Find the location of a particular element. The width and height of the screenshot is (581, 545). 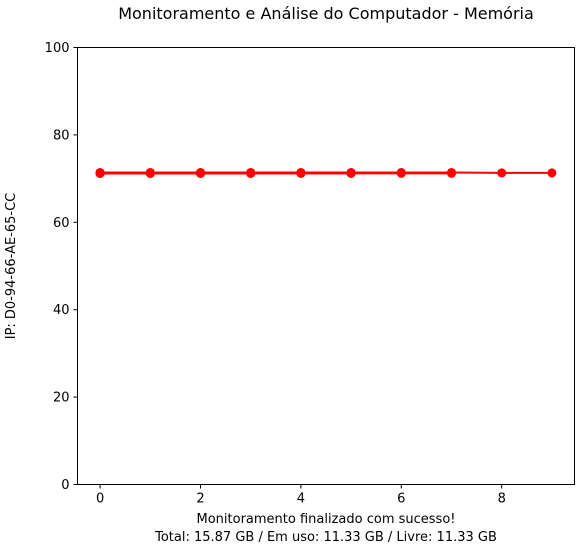

y-tick-label: 0 is located at coordinates (65, 485).